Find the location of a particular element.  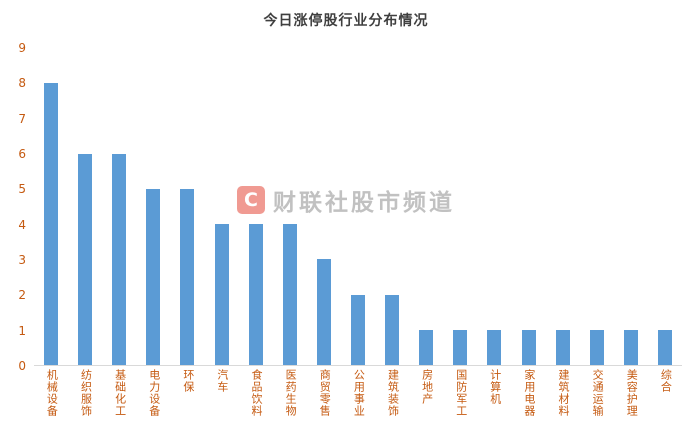

x-label-cell: 公用事业 is located at coordinates (358, 401).